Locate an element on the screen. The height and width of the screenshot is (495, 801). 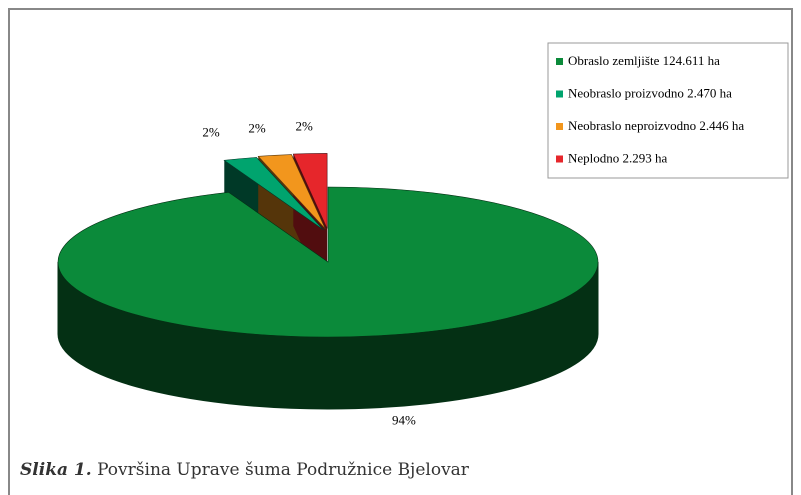
legend-label: Neobraslo proizvodno 2.470 ha is located at coordinates (650, 92).